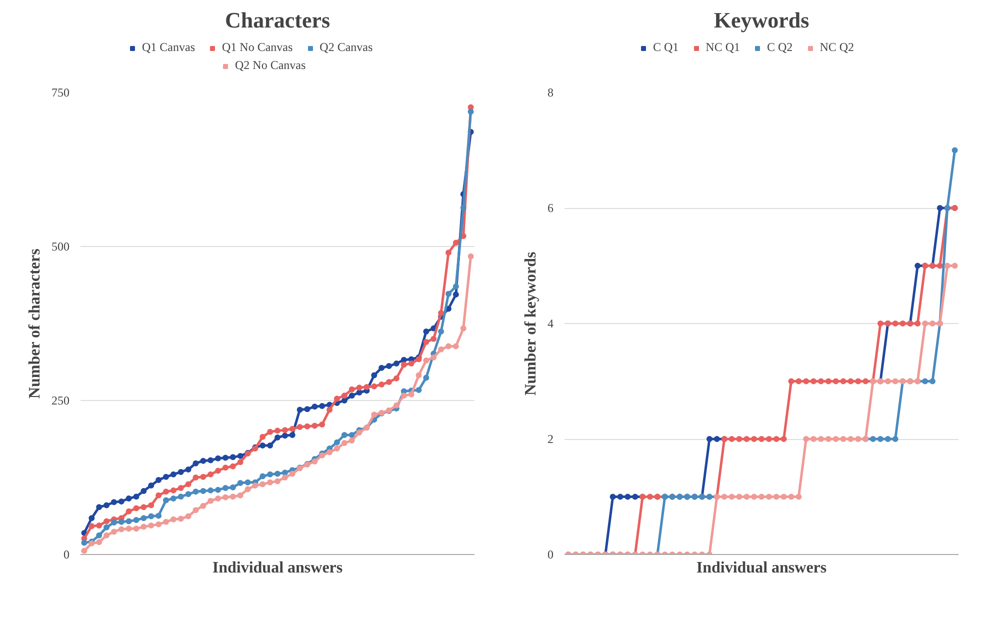  What do you see at coordinates (277, 20) in the screenshot?
I see `chart-title: Characters` at bounding box center [277, 20].